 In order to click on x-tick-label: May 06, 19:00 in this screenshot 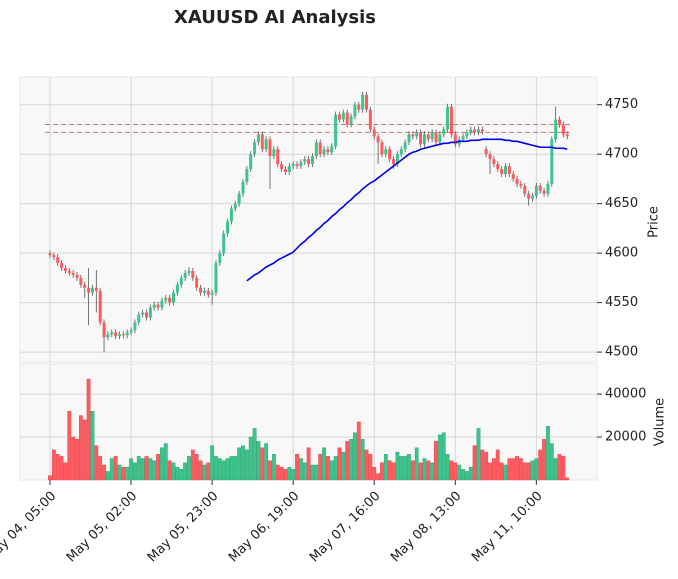, I will do `click(264, 527)`.